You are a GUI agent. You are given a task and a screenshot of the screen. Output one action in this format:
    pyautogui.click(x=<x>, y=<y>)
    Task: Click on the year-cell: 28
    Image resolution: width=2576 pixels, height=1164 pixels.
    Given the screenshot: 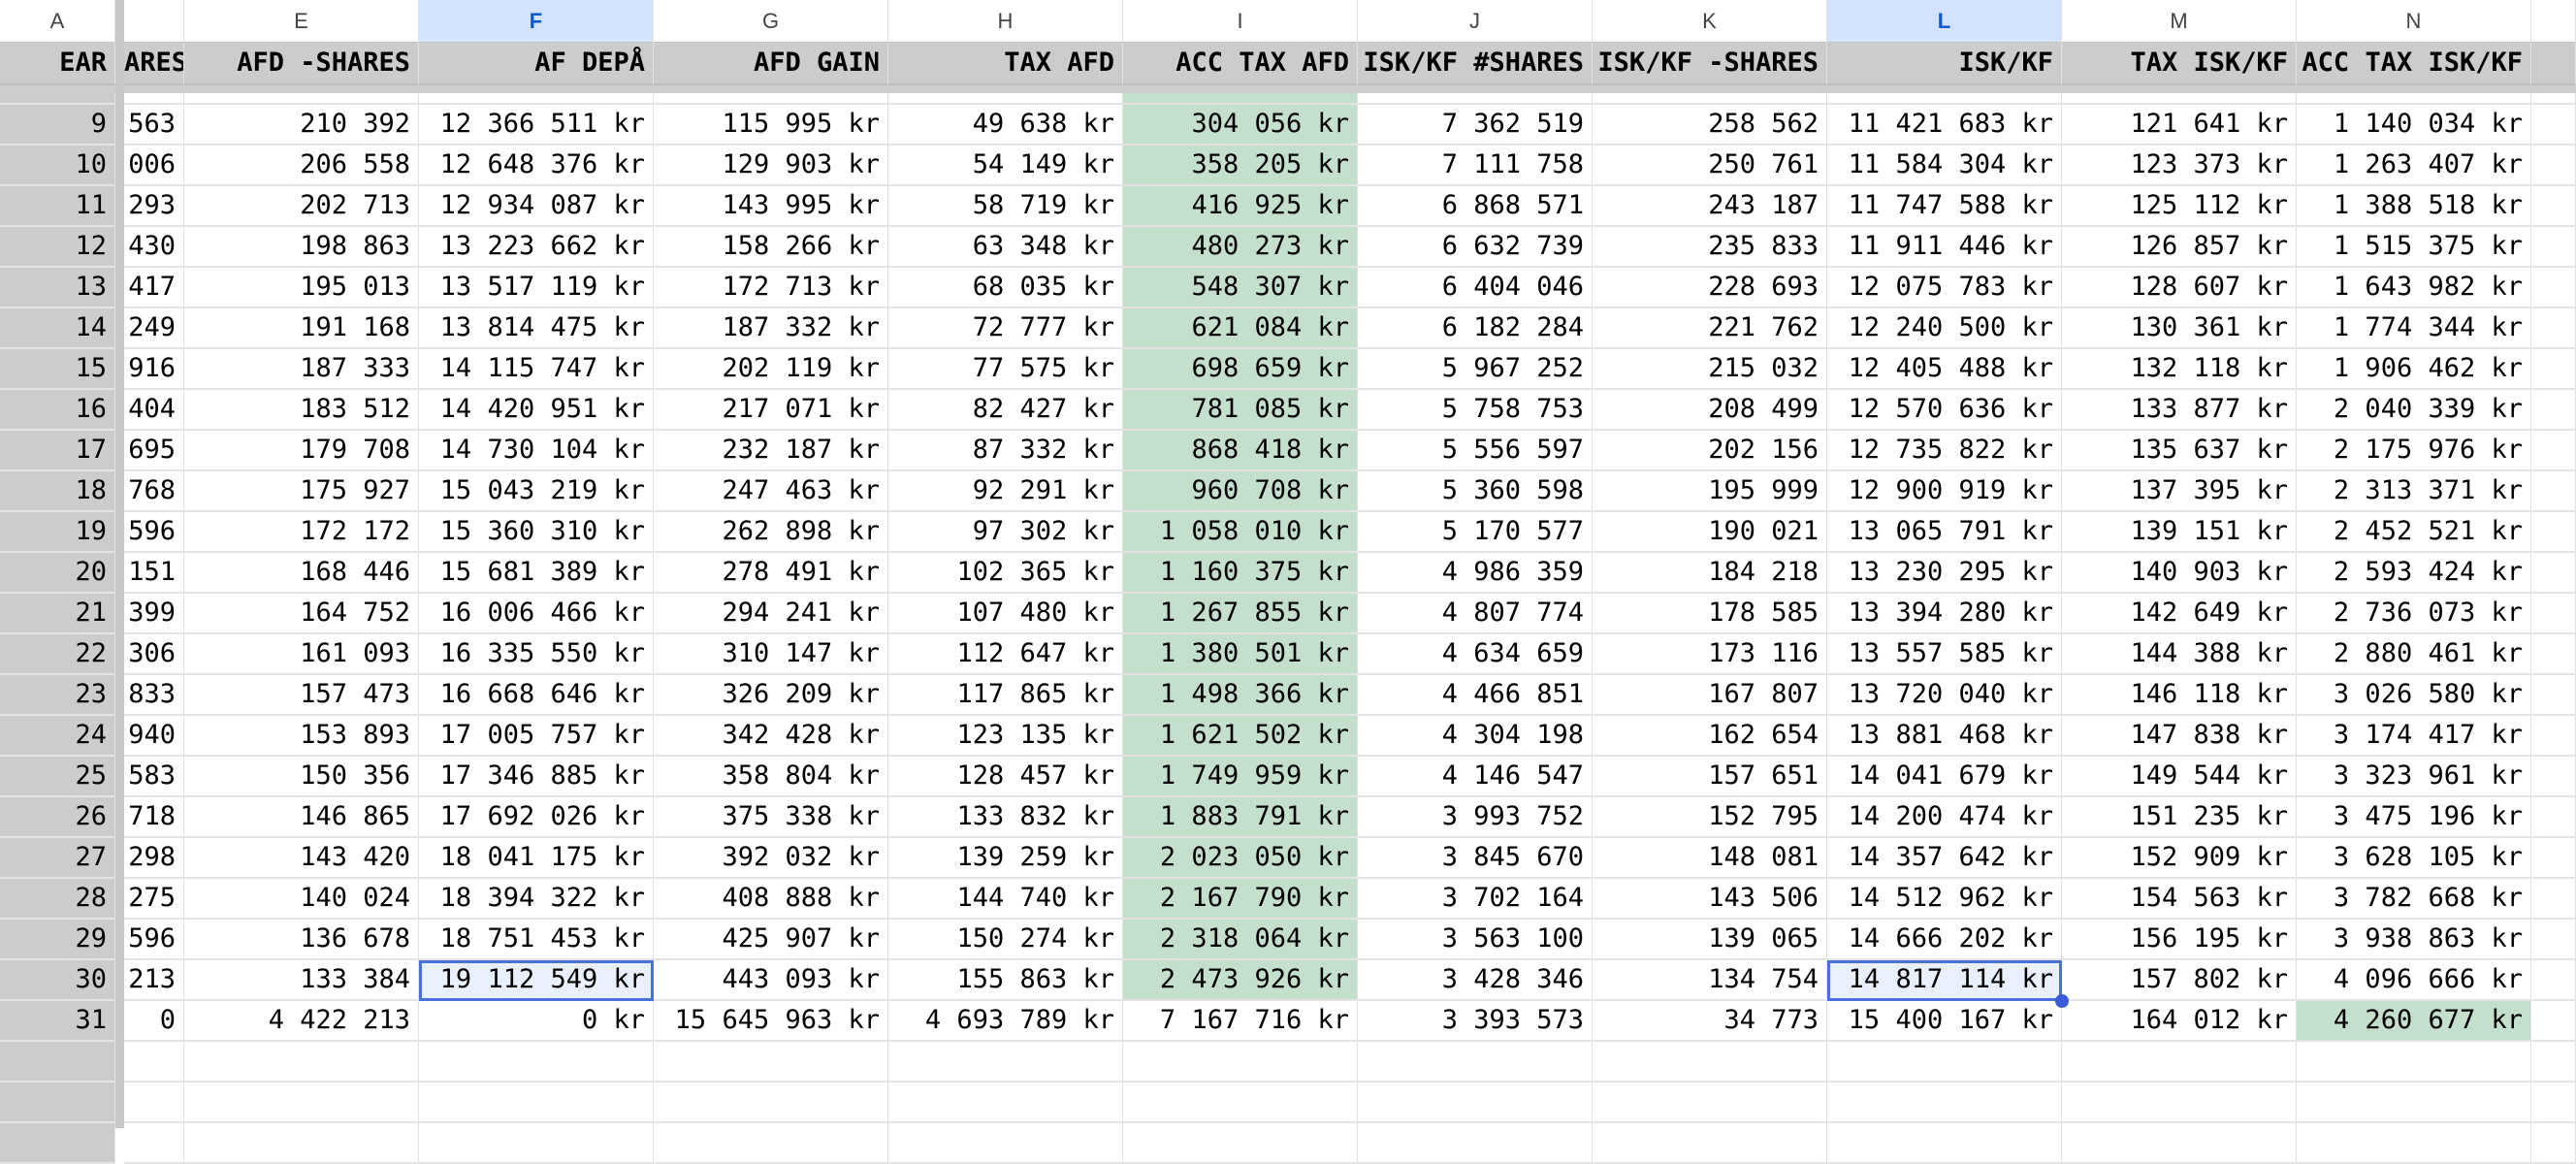 What is the action you would take?
    pyautogui.click(x=57, y=899)
    